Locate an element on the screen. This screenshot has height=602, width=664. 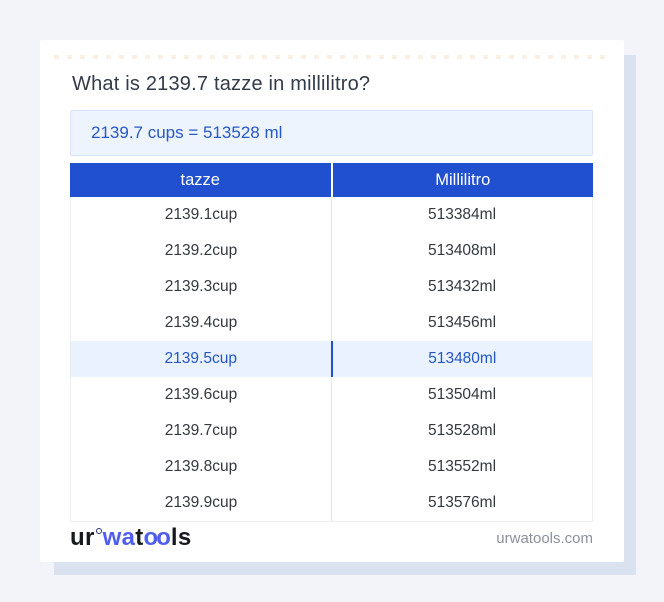
urwatools-logo: ur wa t oo ls is located at coordinates (130, 538).